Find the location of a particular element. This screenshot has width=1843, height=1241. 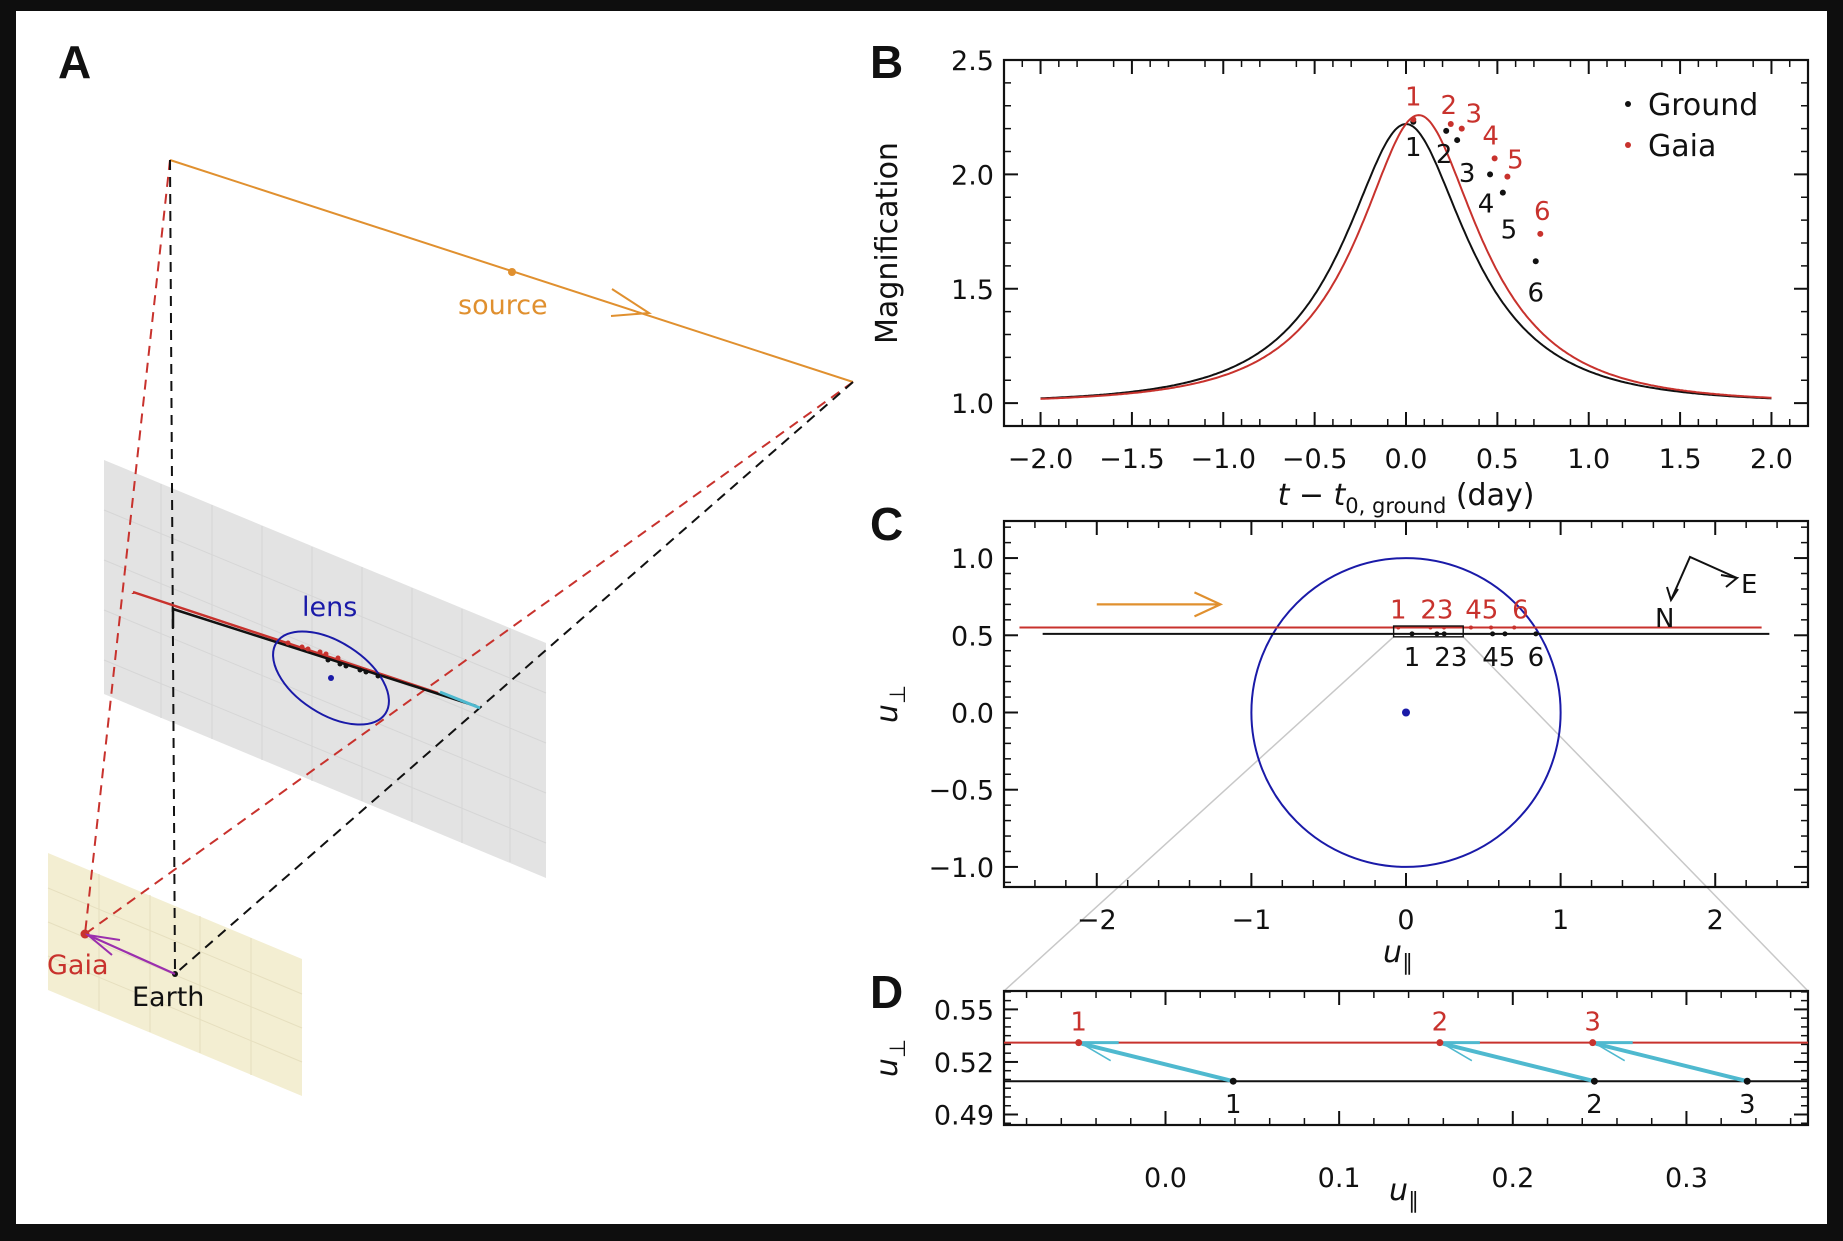

light-curve-ground is located at coordinates (1406, 261).